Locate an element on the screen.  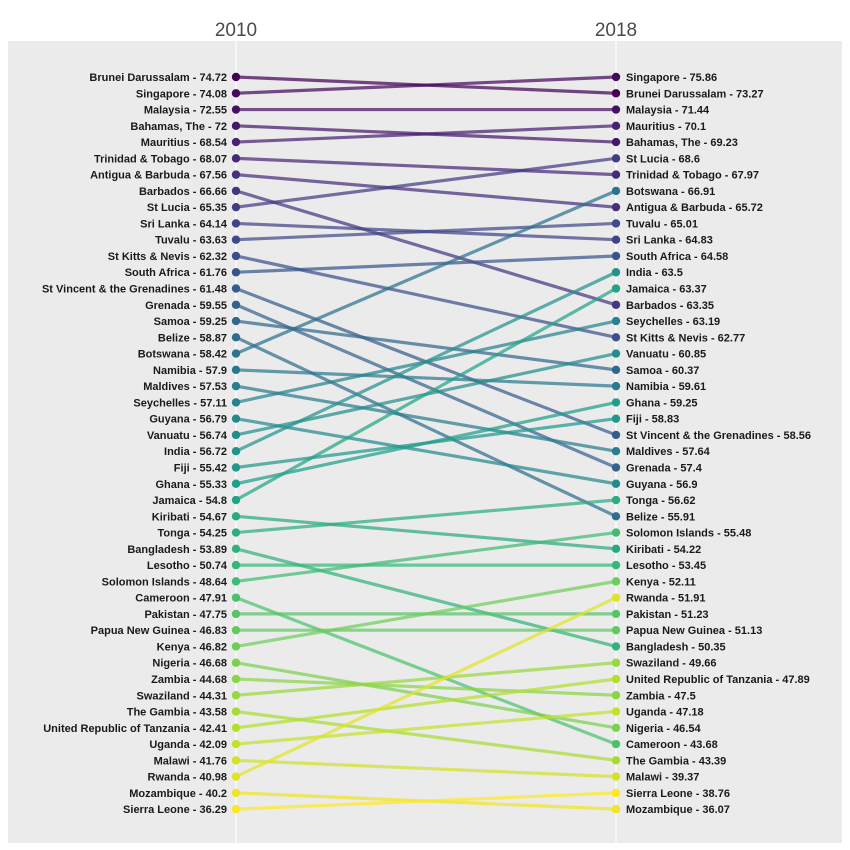
slope-line-tuvalu is located at coordinates (426, 231).